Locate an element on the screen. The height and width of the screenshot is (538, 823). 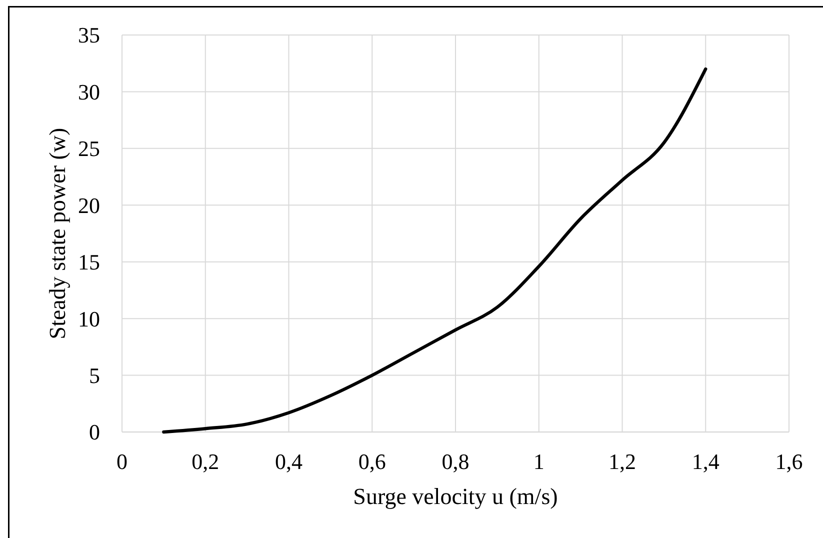
x-tick-label: 0,4 is located at coordinates (288, 461).